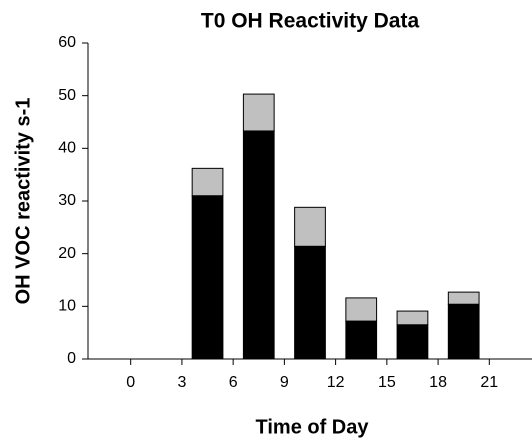  What do you see at coordinates (67, 253) in the screenshot?
I see `y-tick-label: 20` at bounding box center [67, 253].